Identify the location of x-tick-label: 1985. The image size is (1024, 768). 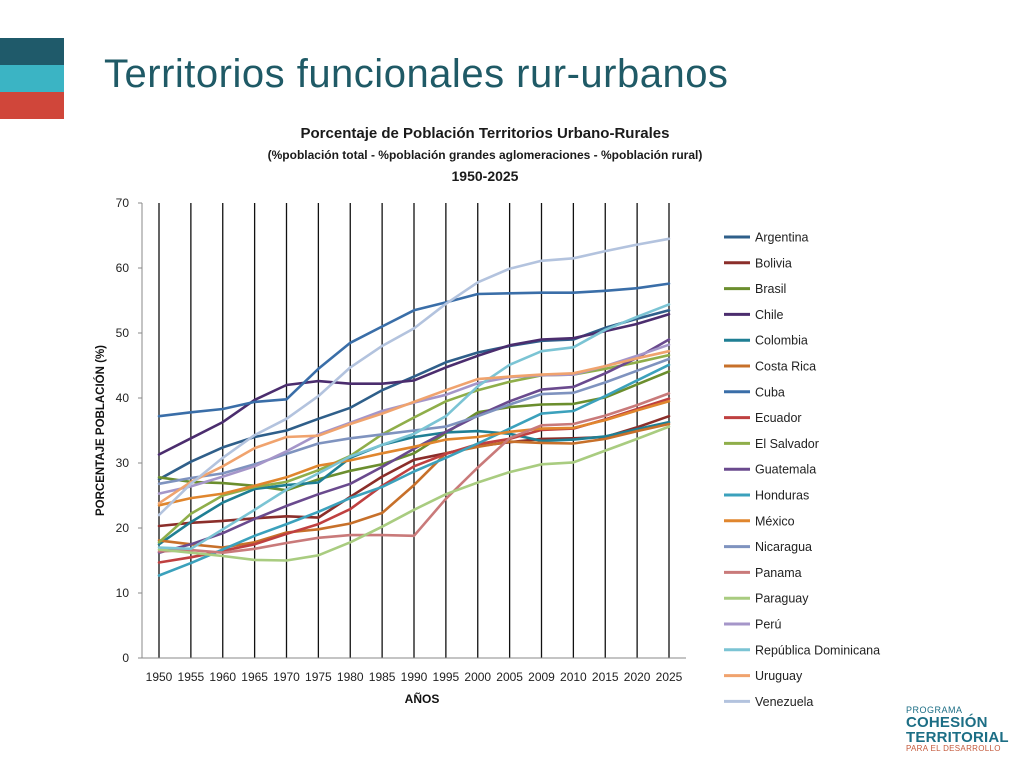
(382, 677).